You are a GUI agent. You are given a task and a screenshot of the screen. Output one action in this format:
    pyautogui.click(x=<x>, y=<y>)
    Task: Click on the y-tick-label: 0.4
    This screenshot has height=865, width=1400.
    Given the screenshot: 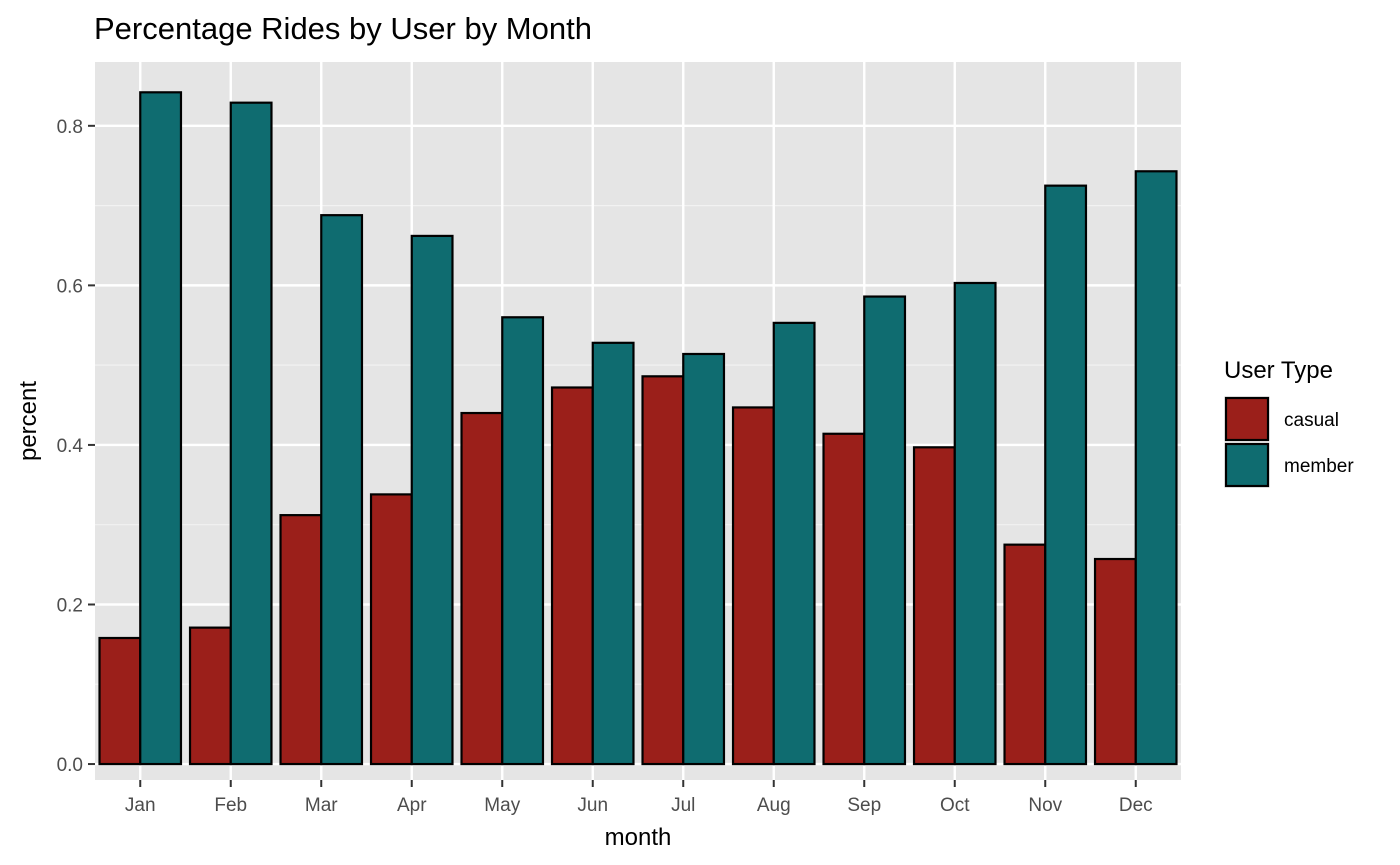 What is the action you would take?
    pyautogui.click(x=70, y=446)
    